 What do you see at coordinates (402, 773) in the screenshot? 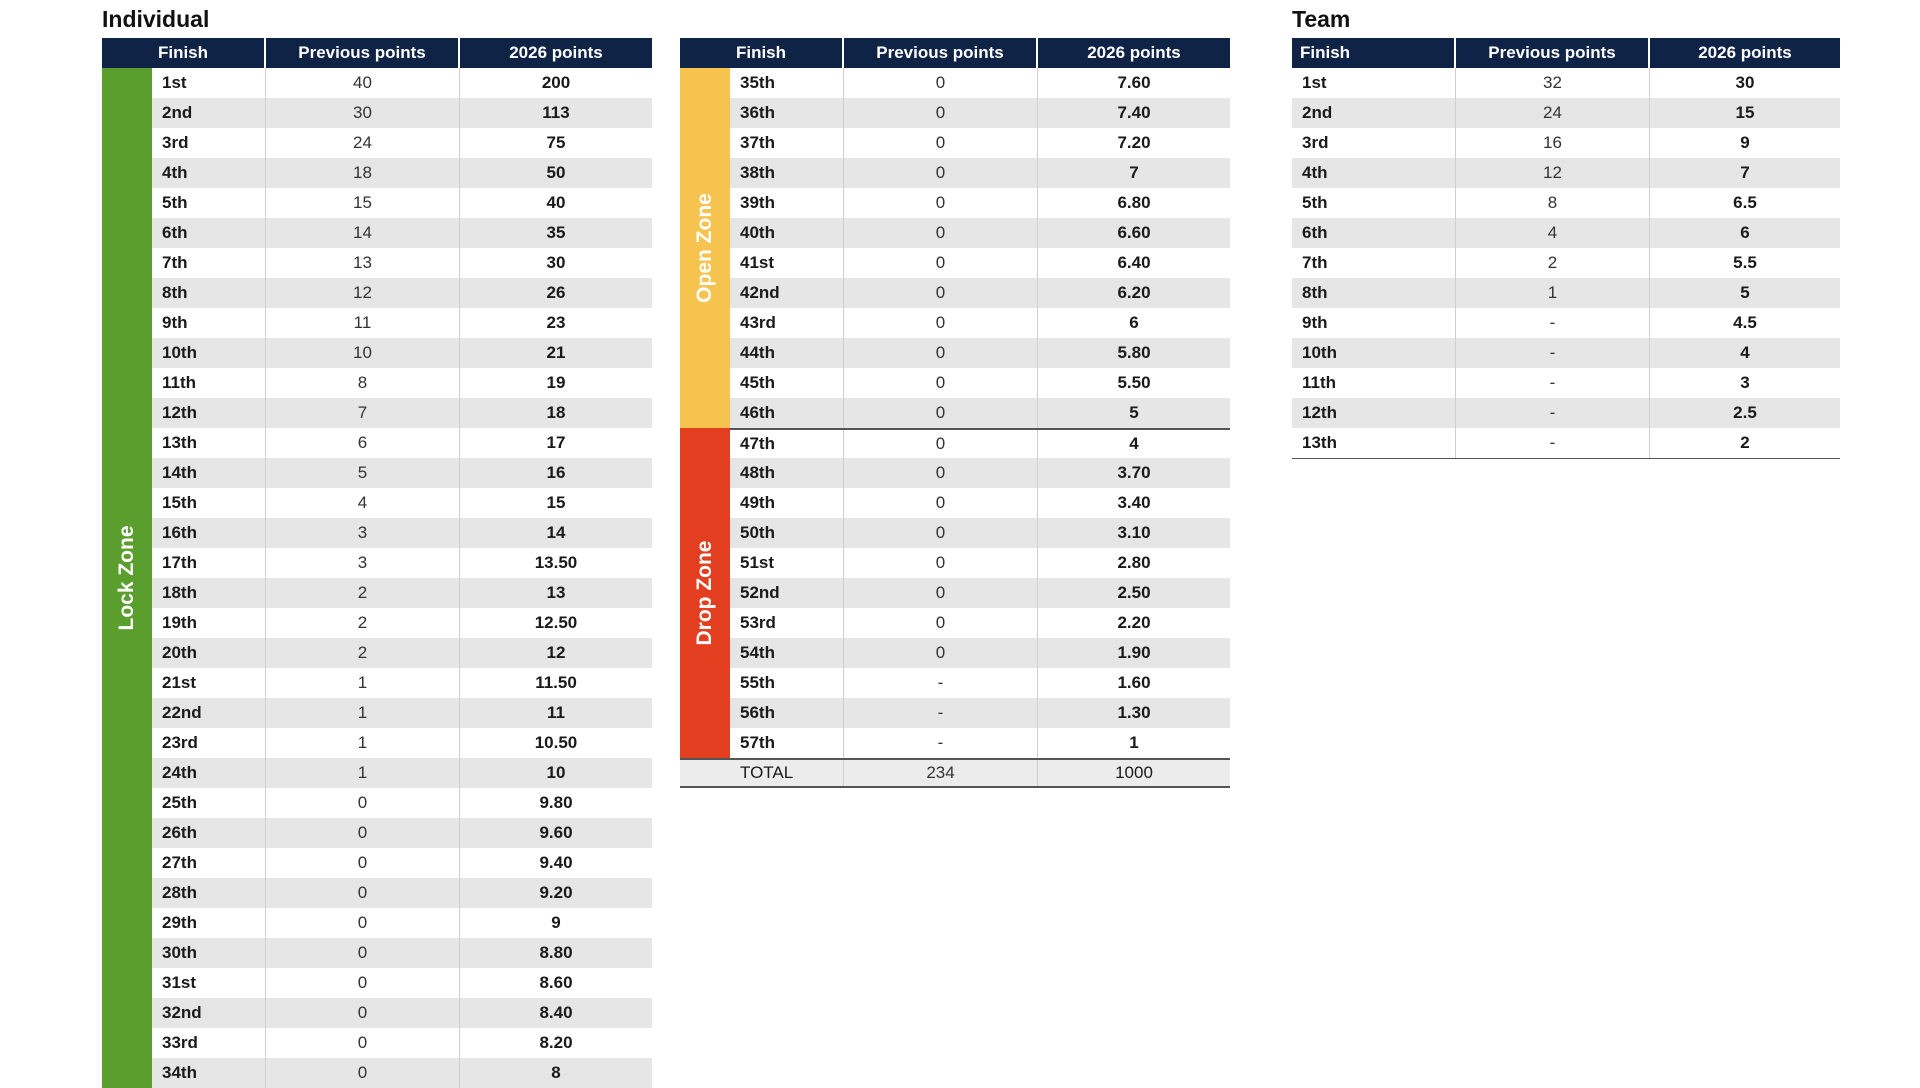
I see `table-row: 24th 1 10` at bounding box center [402, 773].